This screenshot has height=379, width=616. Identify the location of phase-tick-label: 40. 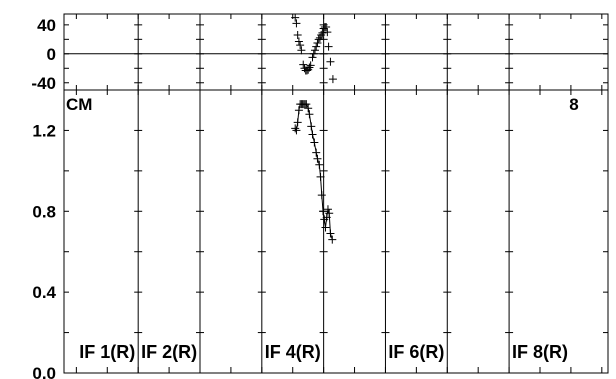
(46, 25).